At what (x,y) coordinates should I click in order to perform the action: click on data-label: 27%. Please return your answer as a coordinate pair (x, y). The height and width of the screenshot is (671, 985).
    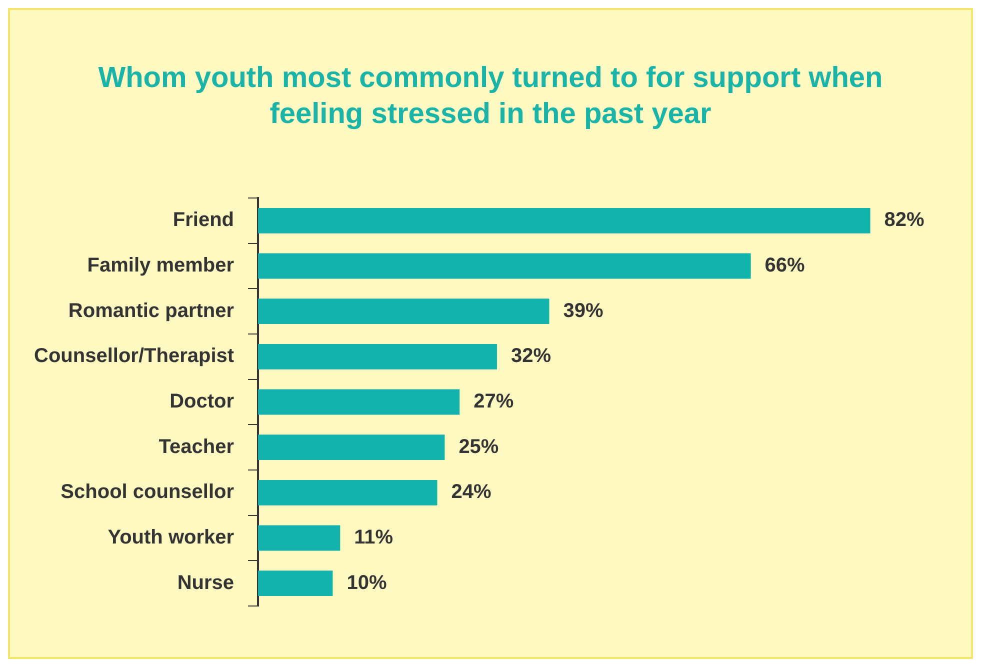
    Looking at the image, I should click on (494, 401).